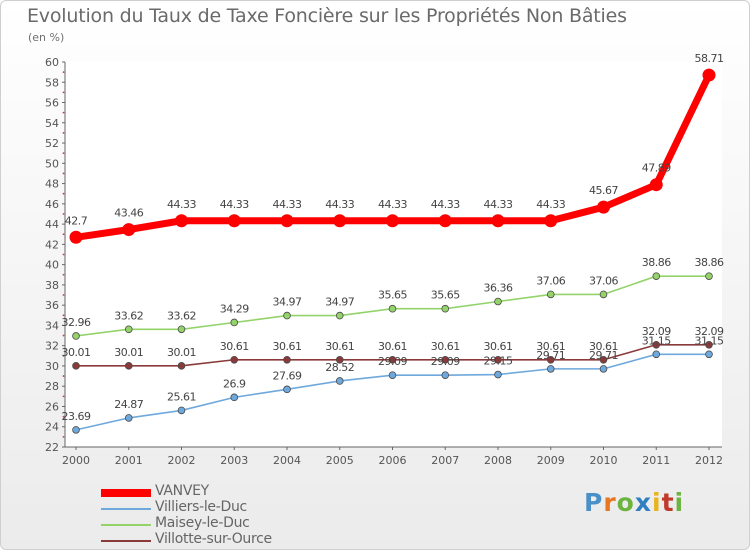  Describe the element at coordinates (126, 509) in the screenshot. I see `legend-swatch` at that location.